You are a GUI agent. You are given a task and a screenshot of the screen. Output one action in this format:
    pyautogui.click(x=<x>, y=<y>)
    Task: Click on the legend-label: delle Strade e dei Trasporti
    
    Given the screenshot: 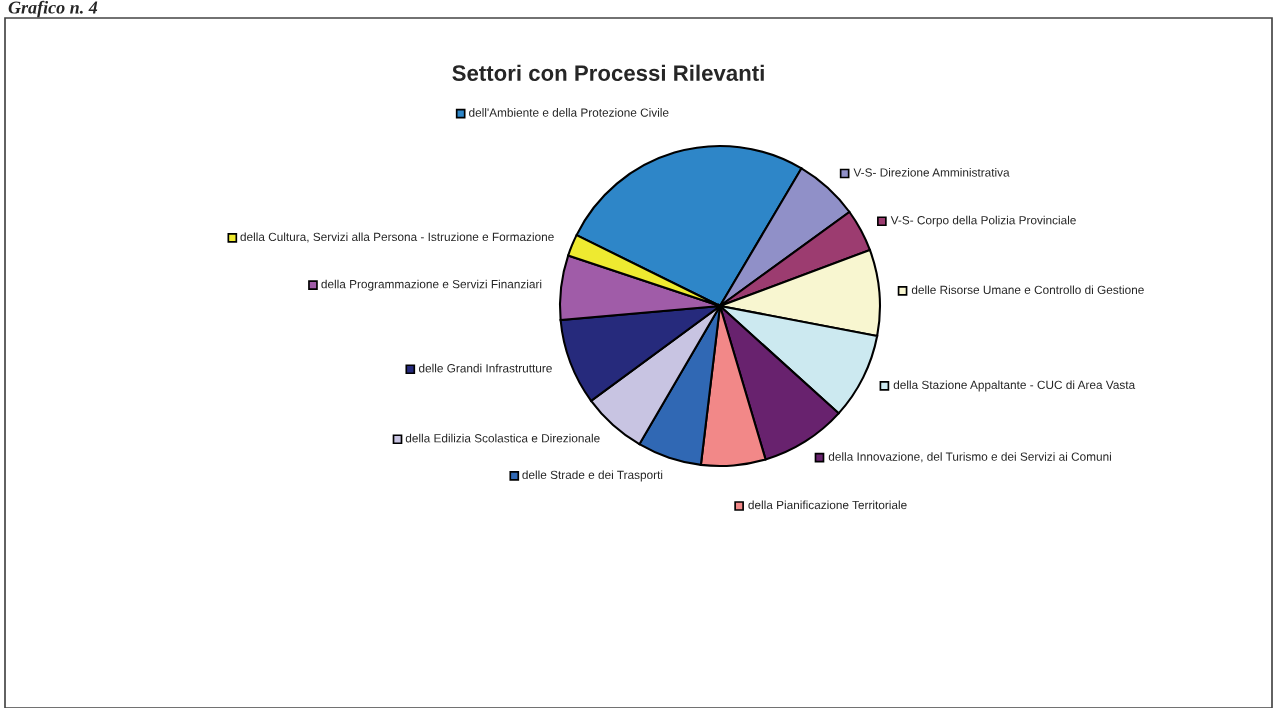 What is the action you would take?
    pyautogui.click(x=592, y=476)
    